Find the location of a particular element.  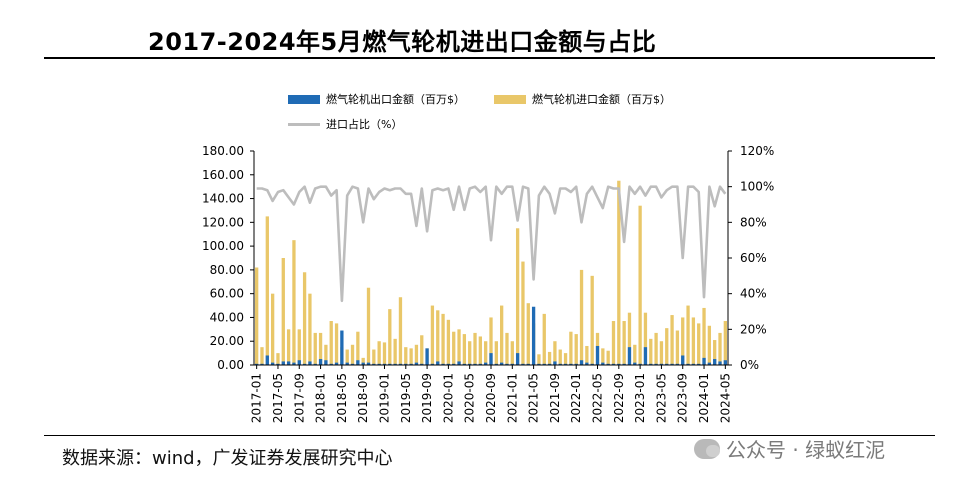

x-tick-label: 2018-01 is located at coordinates (321, 398).